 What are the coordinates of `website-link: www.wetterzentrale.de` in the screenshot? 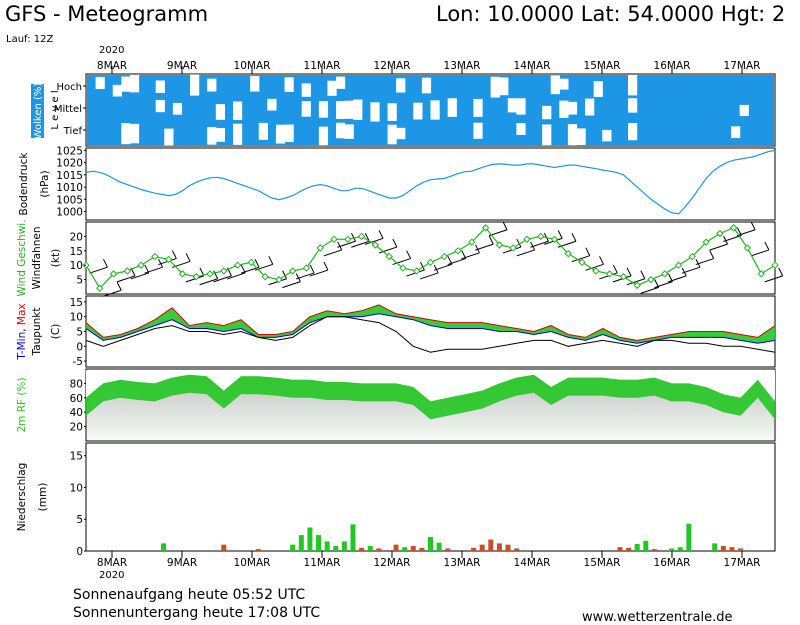 It's located at (657, 617).